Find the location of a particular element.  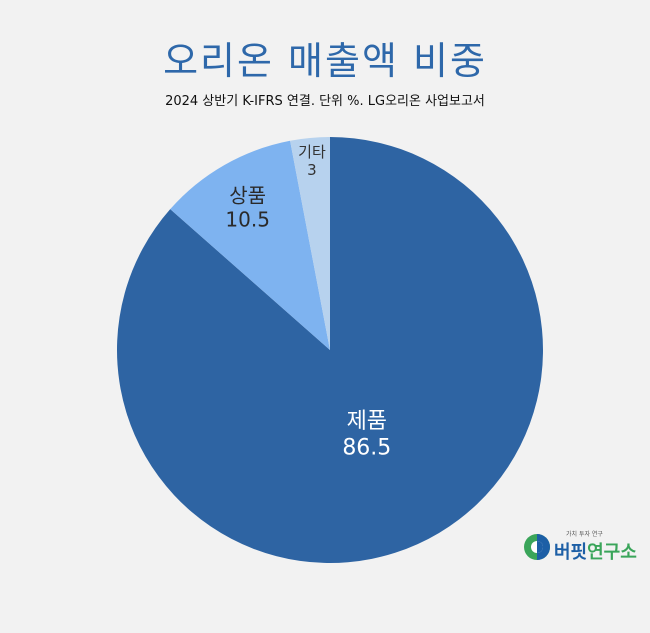

logo-mark-icon is located at coordinates (537, 547).